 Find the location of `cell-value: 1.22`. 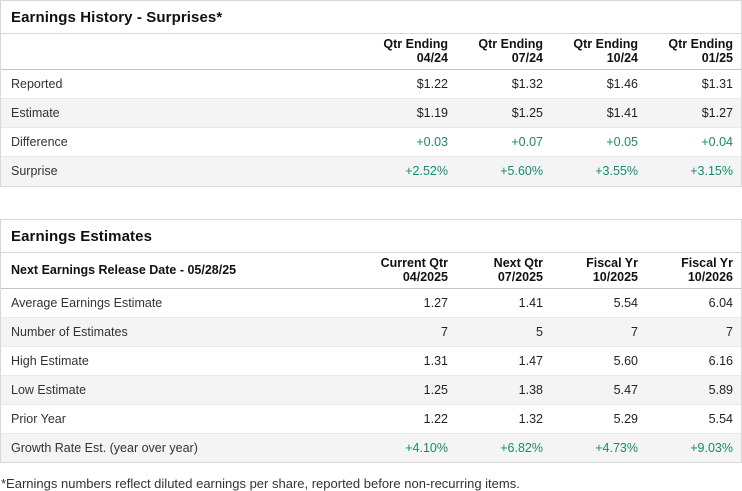

cell-value: 1.22 is located at coordinates (408, 418).